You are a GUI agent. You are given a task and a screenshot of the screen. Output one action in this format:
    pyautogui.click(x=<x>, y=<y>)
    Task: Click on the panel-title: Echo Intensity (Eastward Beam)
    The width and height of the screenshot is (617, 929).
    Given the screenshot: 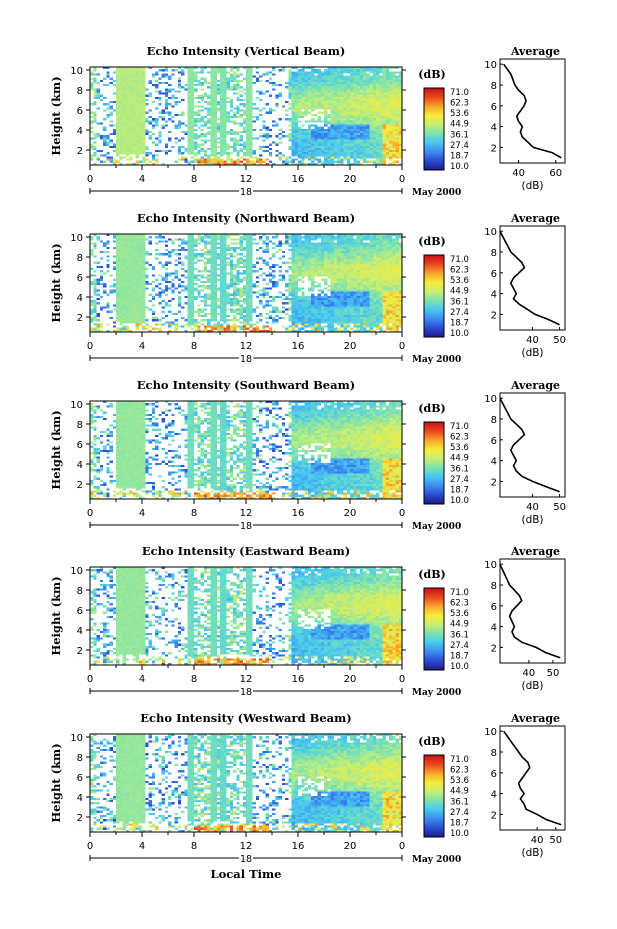 What is the action you would take?
    pyautogui.click(x=246, y=551)
    